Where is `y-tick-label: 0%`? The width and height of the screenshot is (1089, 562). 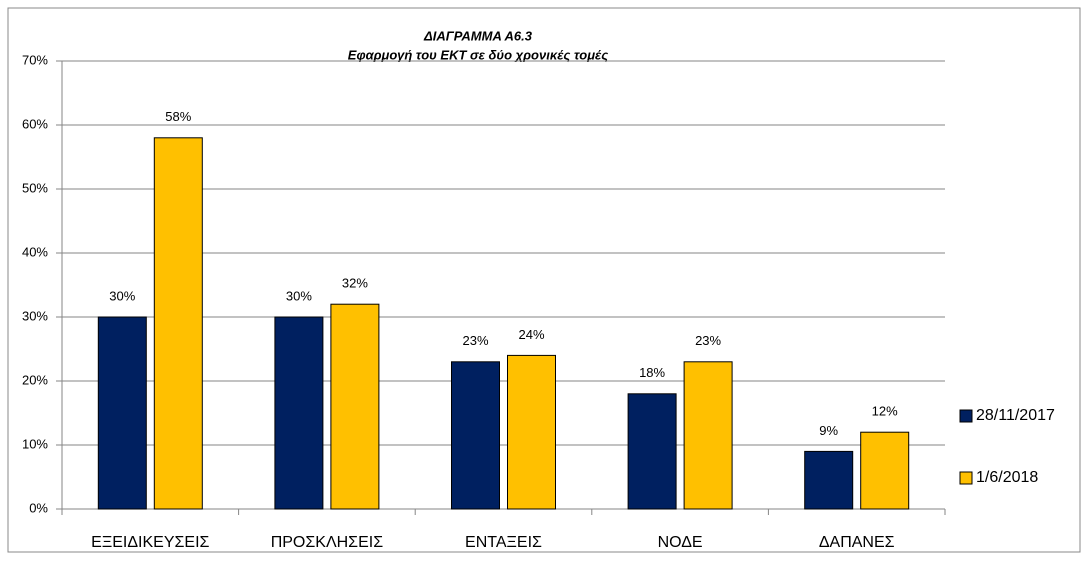
y-tick-label: 0% is located at coordinates (38, 507).